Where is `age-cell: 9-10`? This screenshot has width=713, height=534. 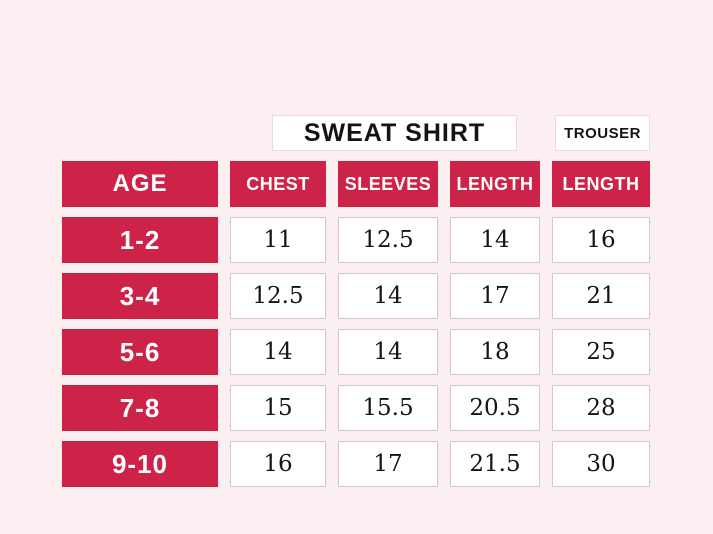
age-cell: 9-10 is located at coordinates (140, 464).